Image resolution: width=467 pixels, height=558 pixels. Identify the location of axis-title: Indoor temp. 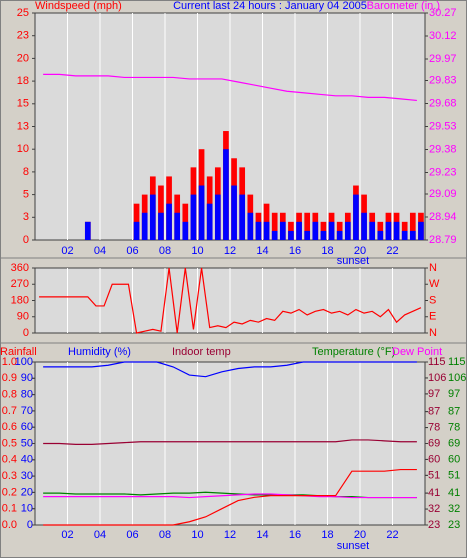
(201, 352).